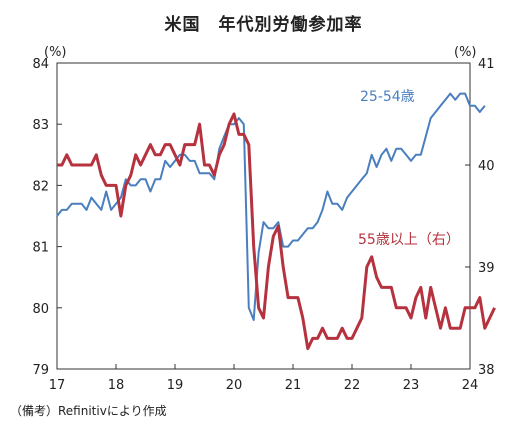 The image size is (527, 428). What do you see at coordinates (40, 125) in the screenshot?
I see `left-tick-label: 83` at bounding box center [40, 125].